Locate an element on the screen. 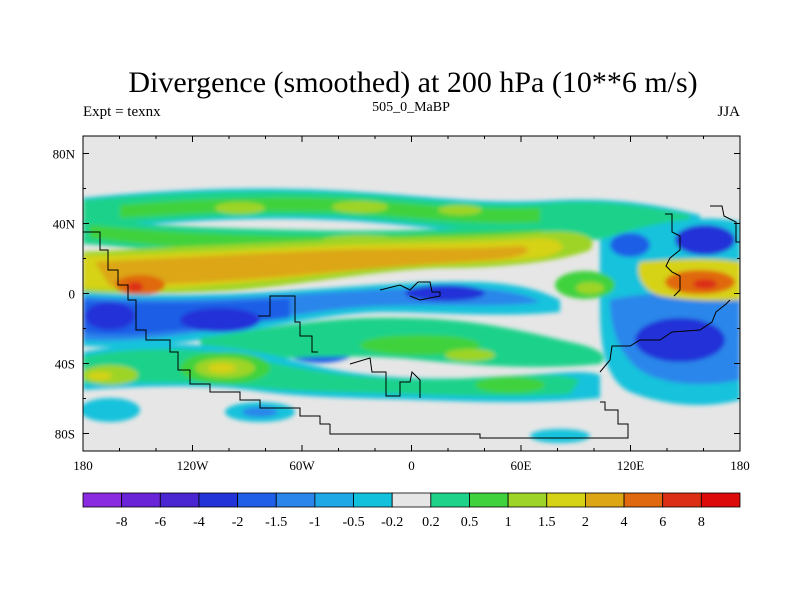 Image resolution: width=800 pixels, height=600 pixels. case-label: 505_0_MaBP is located at coordinates (411, 107).